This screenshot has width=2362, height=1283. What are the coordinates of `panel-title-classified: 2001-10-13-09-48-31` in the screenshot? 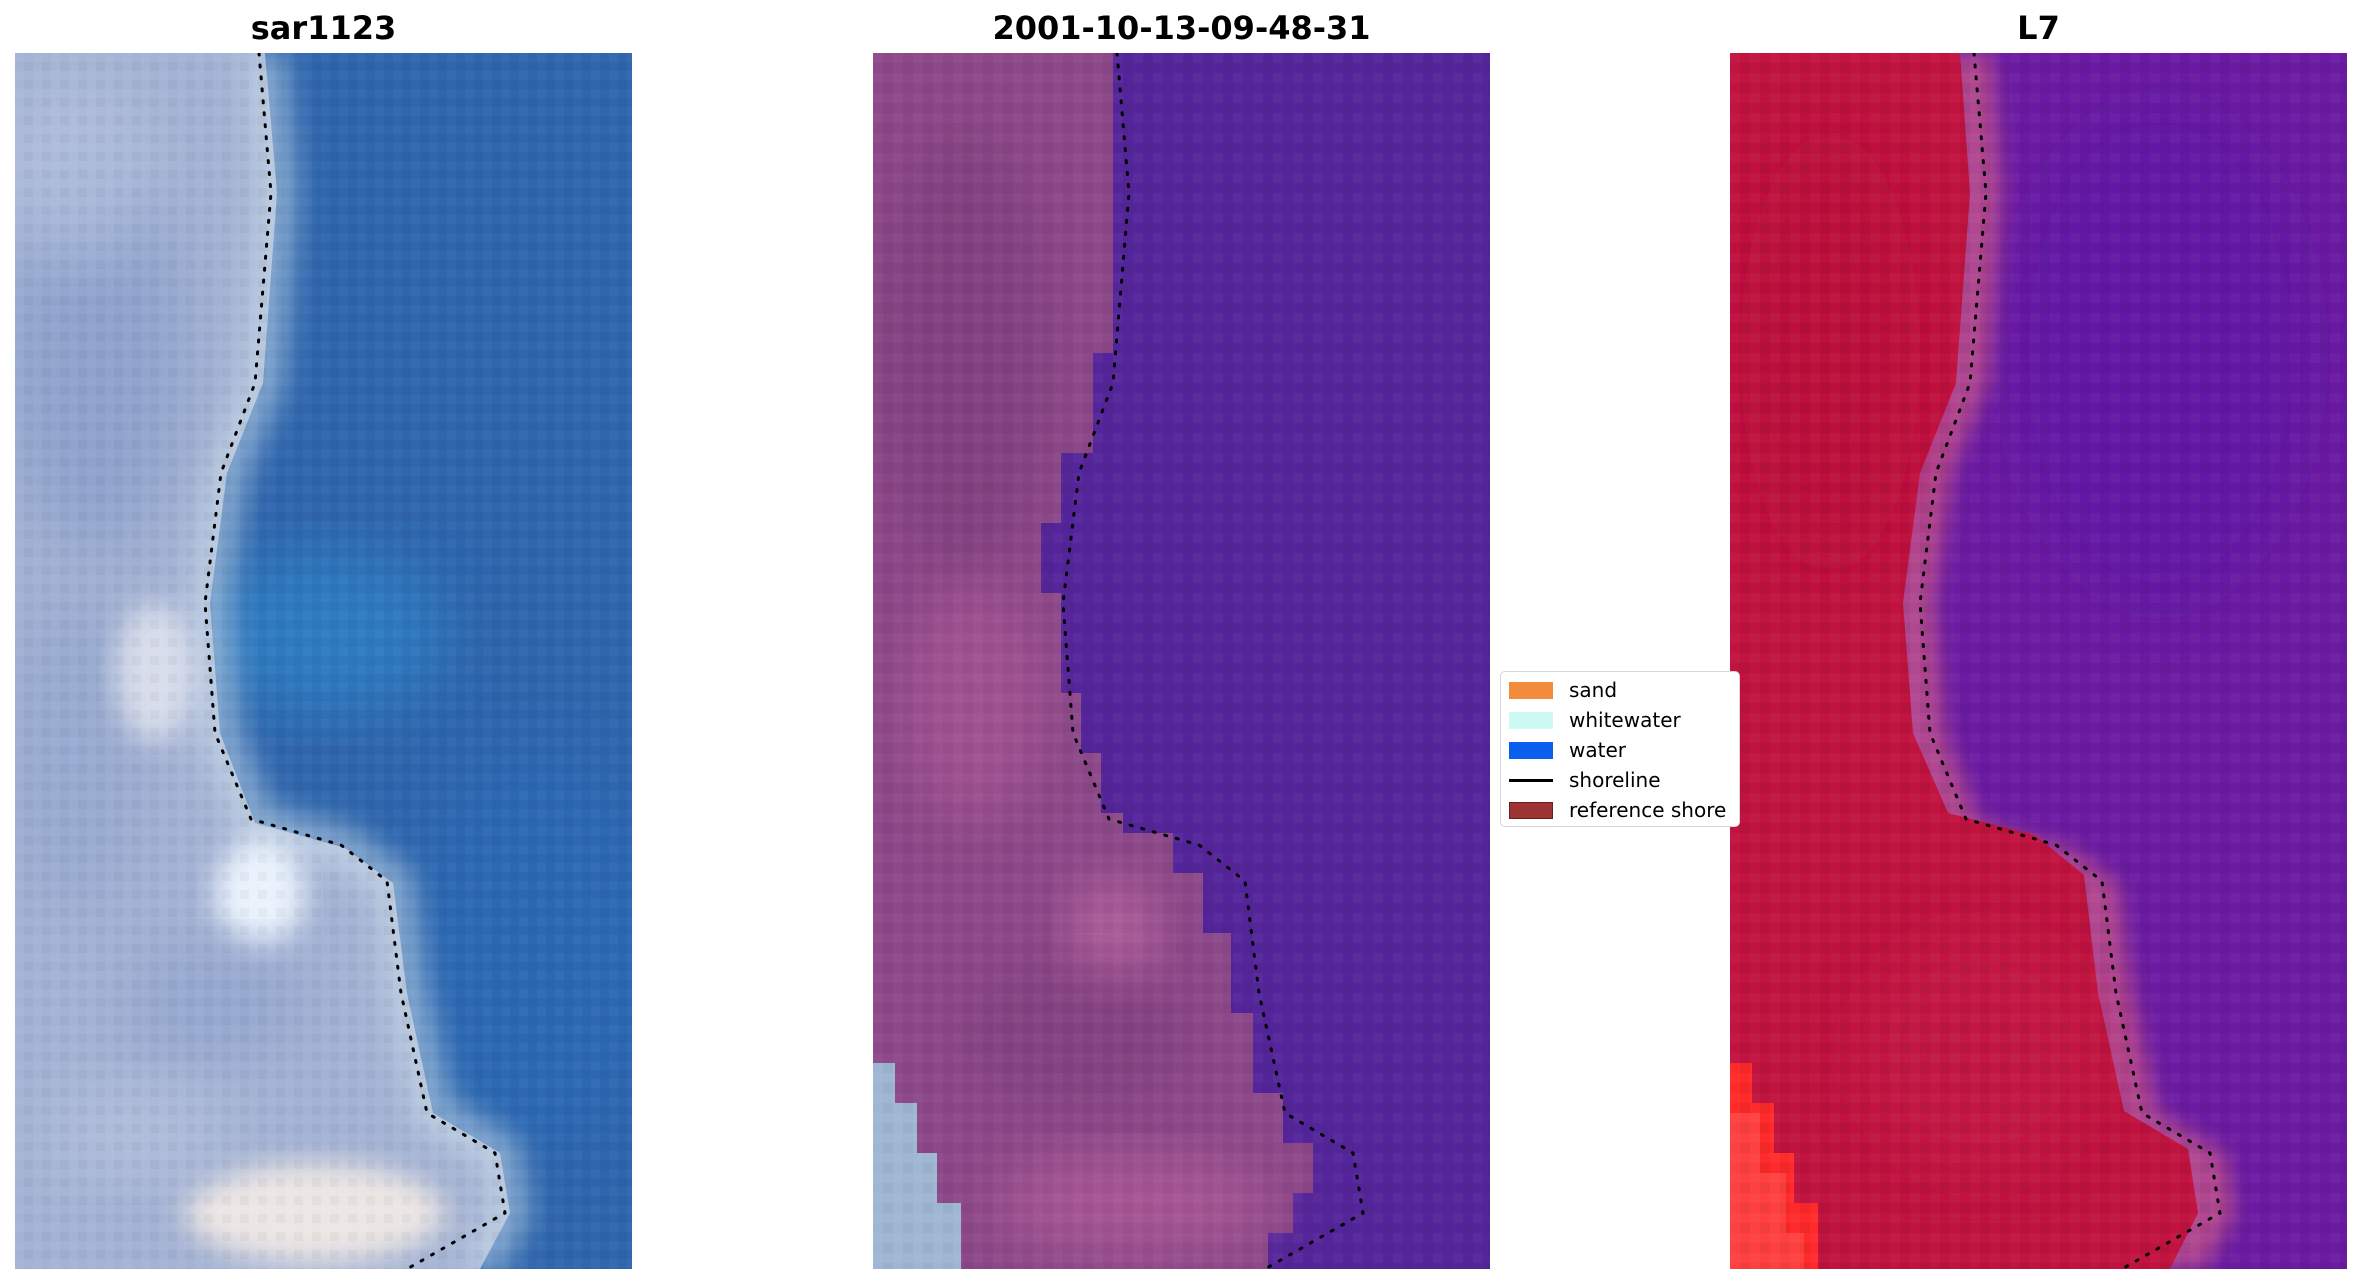 It's located at (1181, 28).